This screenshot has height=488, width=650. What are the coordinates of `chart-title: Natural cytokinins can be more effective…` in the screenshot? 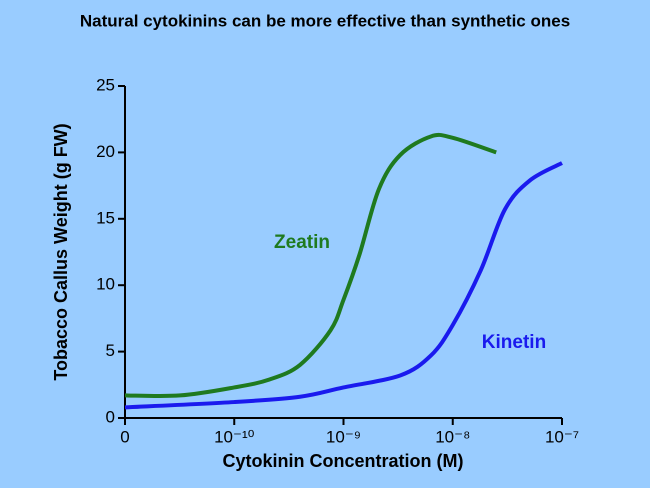 It's located at (325, 20).